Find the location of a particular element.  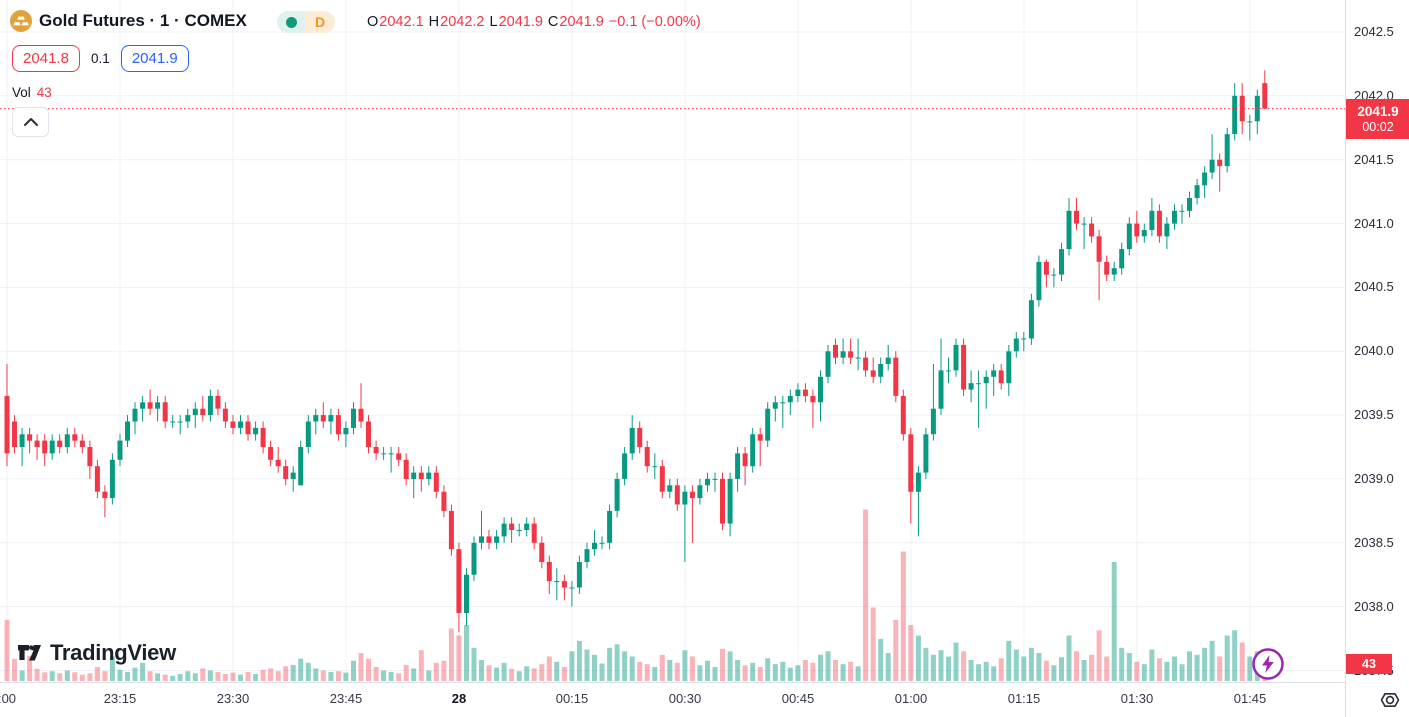

volume-axis-badge: 43 is located at coordinates (1369, 664).